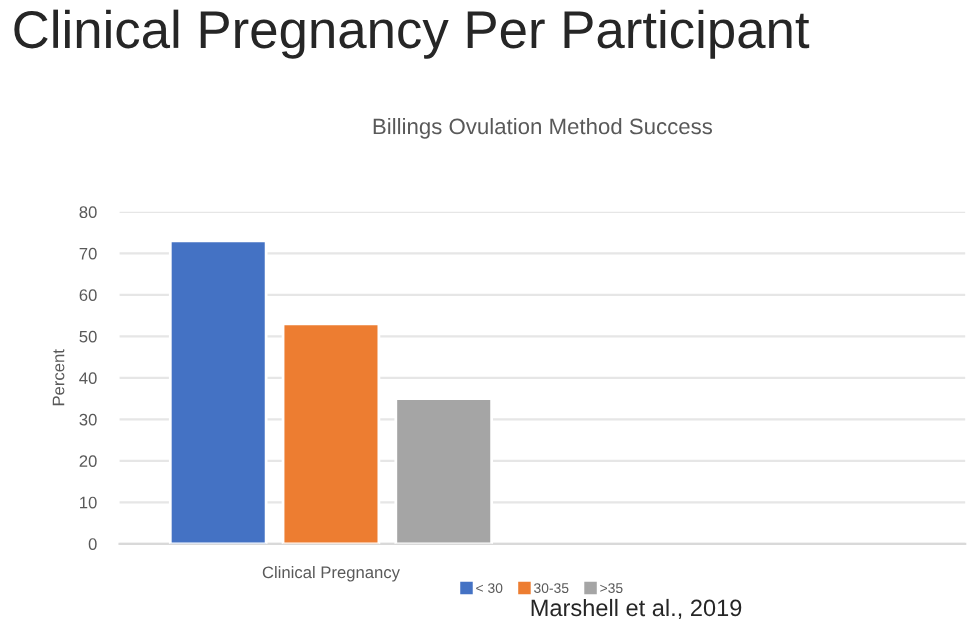 The height and width of the screenshot is (642, 972). What do you see at coordinates (88, 419) in the screenshot?
I see `y-tick-label: 30` at bounding box center [88, 419].